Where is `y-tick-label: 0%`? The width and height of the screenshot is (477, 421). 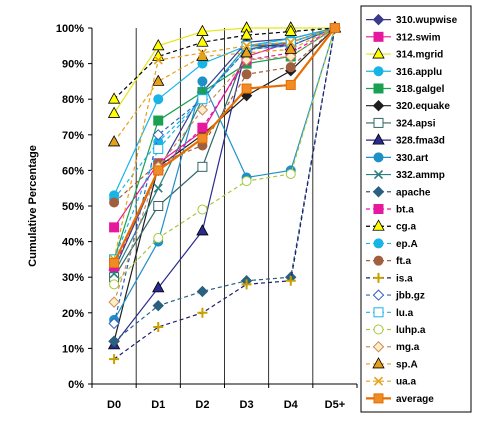 y-tick-label: 0% is located at coordinates (76, 385).